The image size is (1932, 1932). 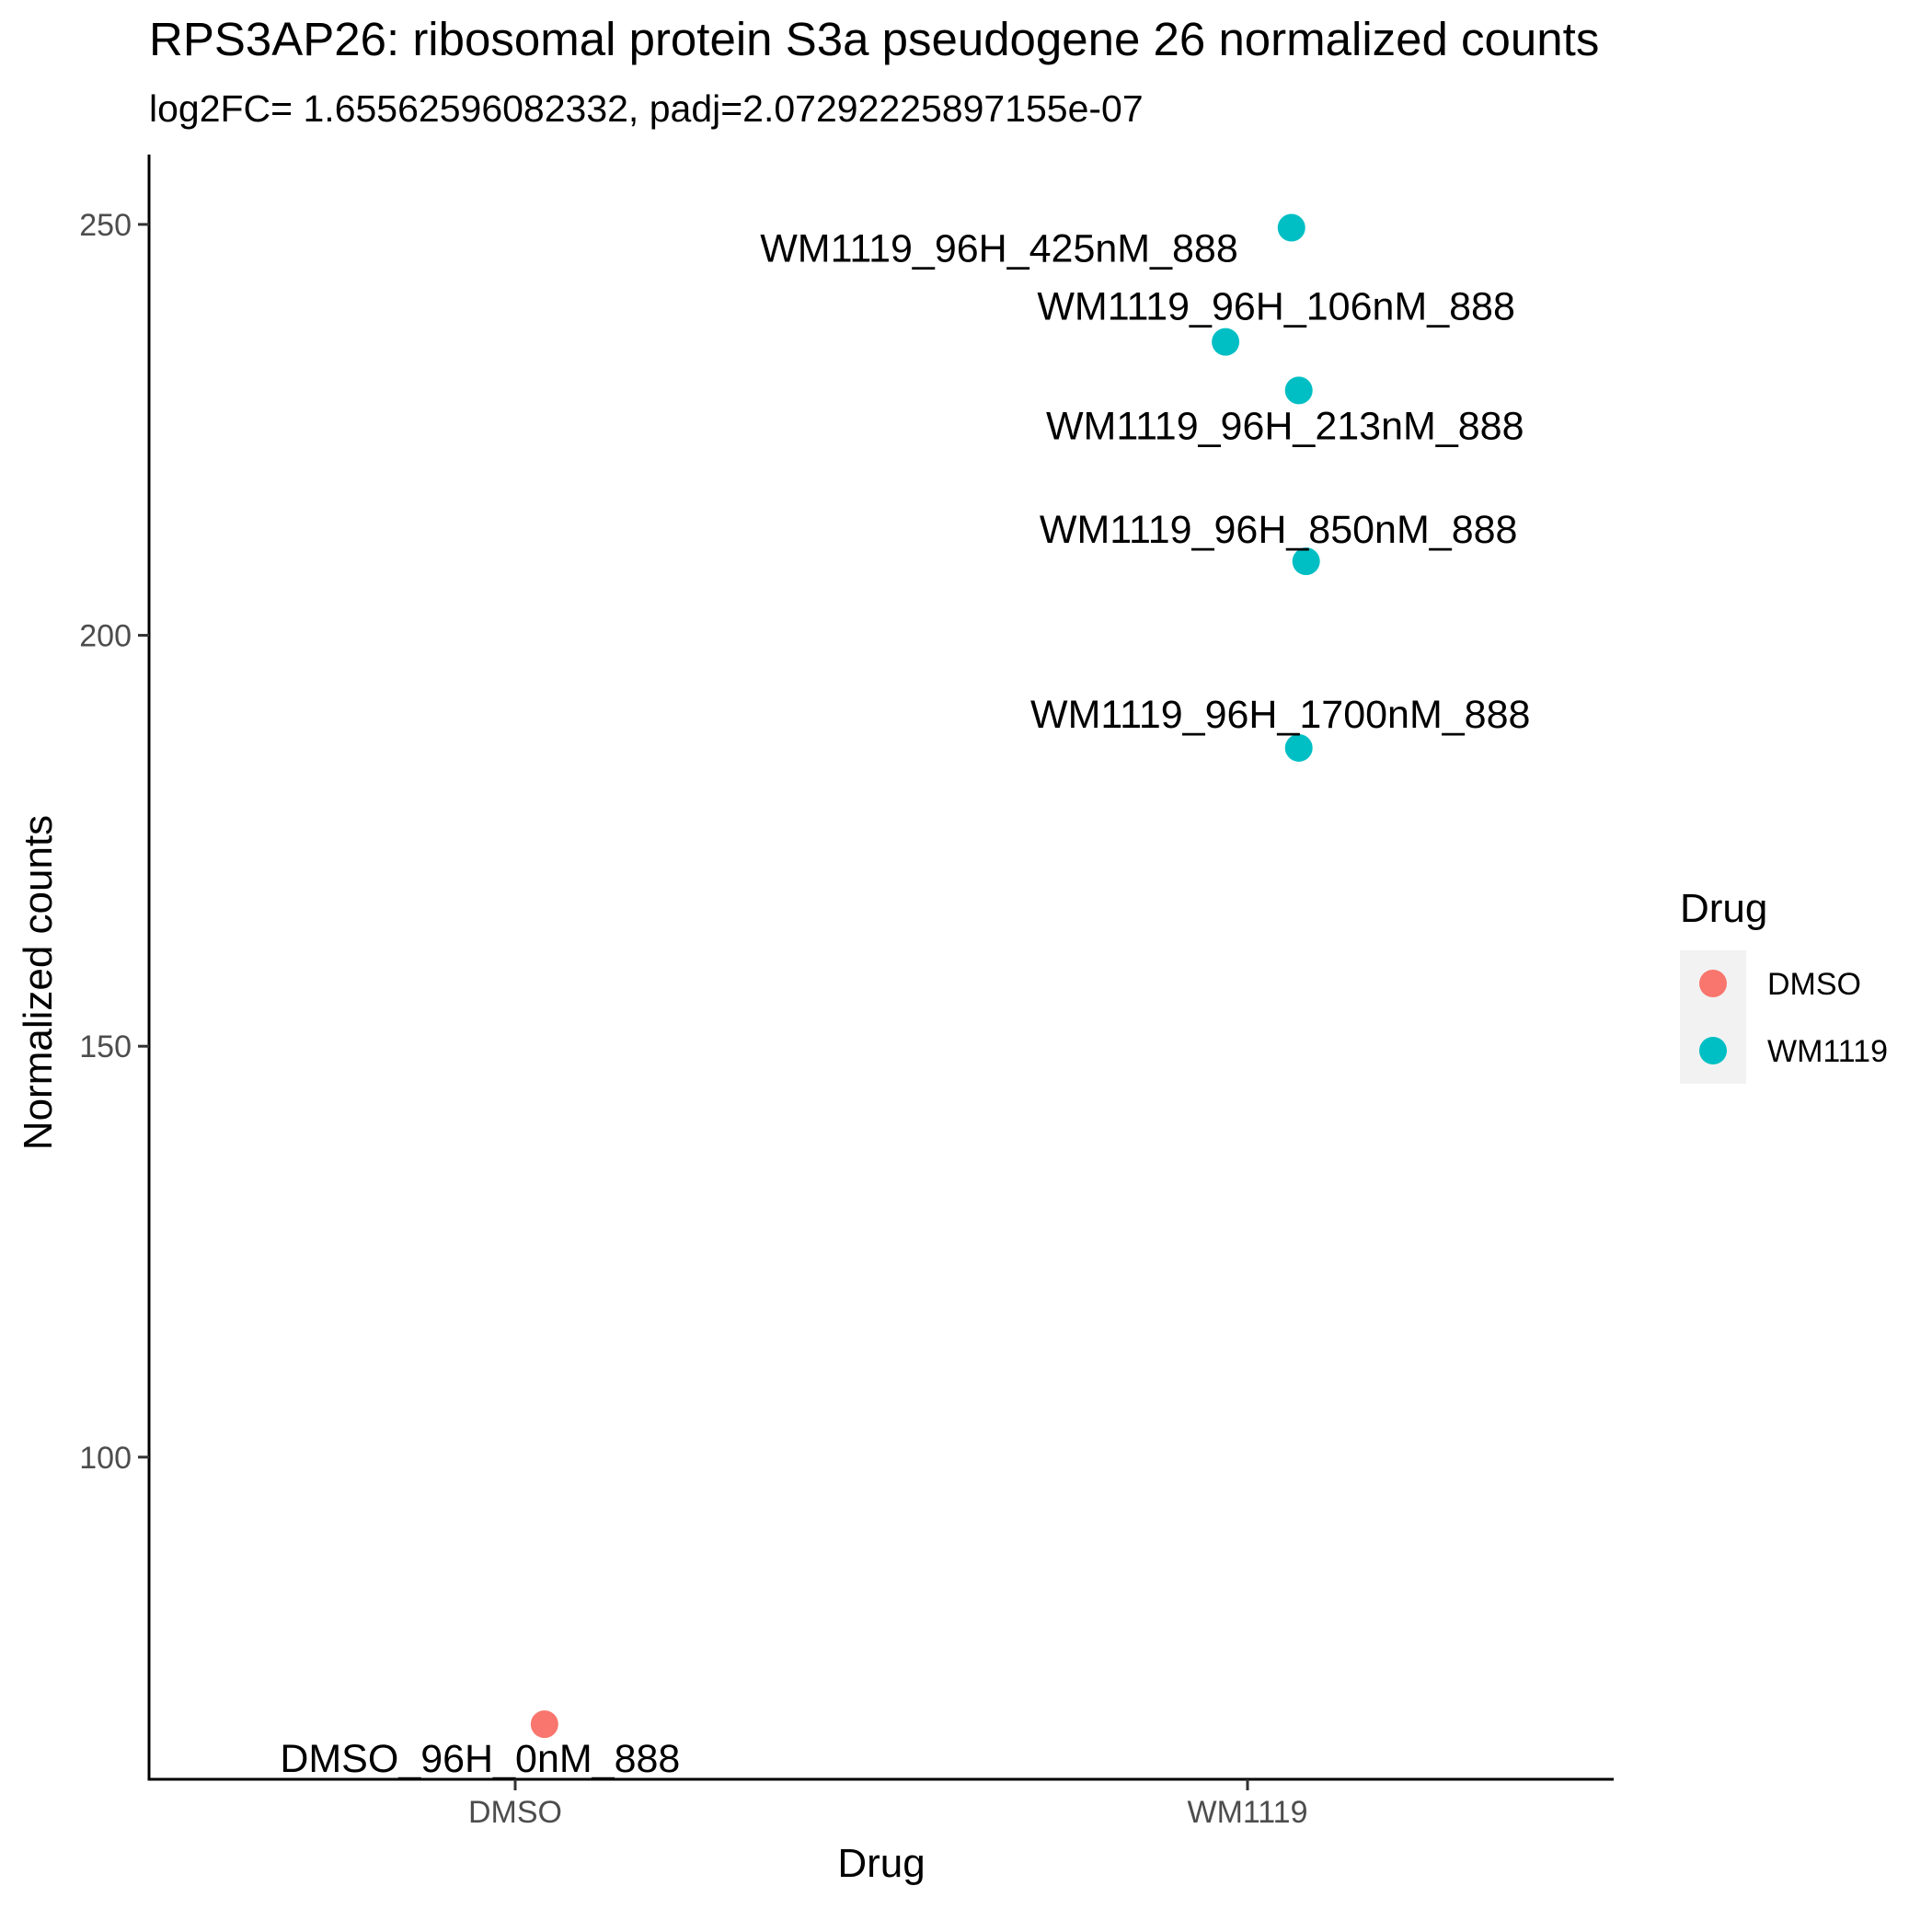 I want to click on legend-label: DMSO, so click(x=1814, y=984).